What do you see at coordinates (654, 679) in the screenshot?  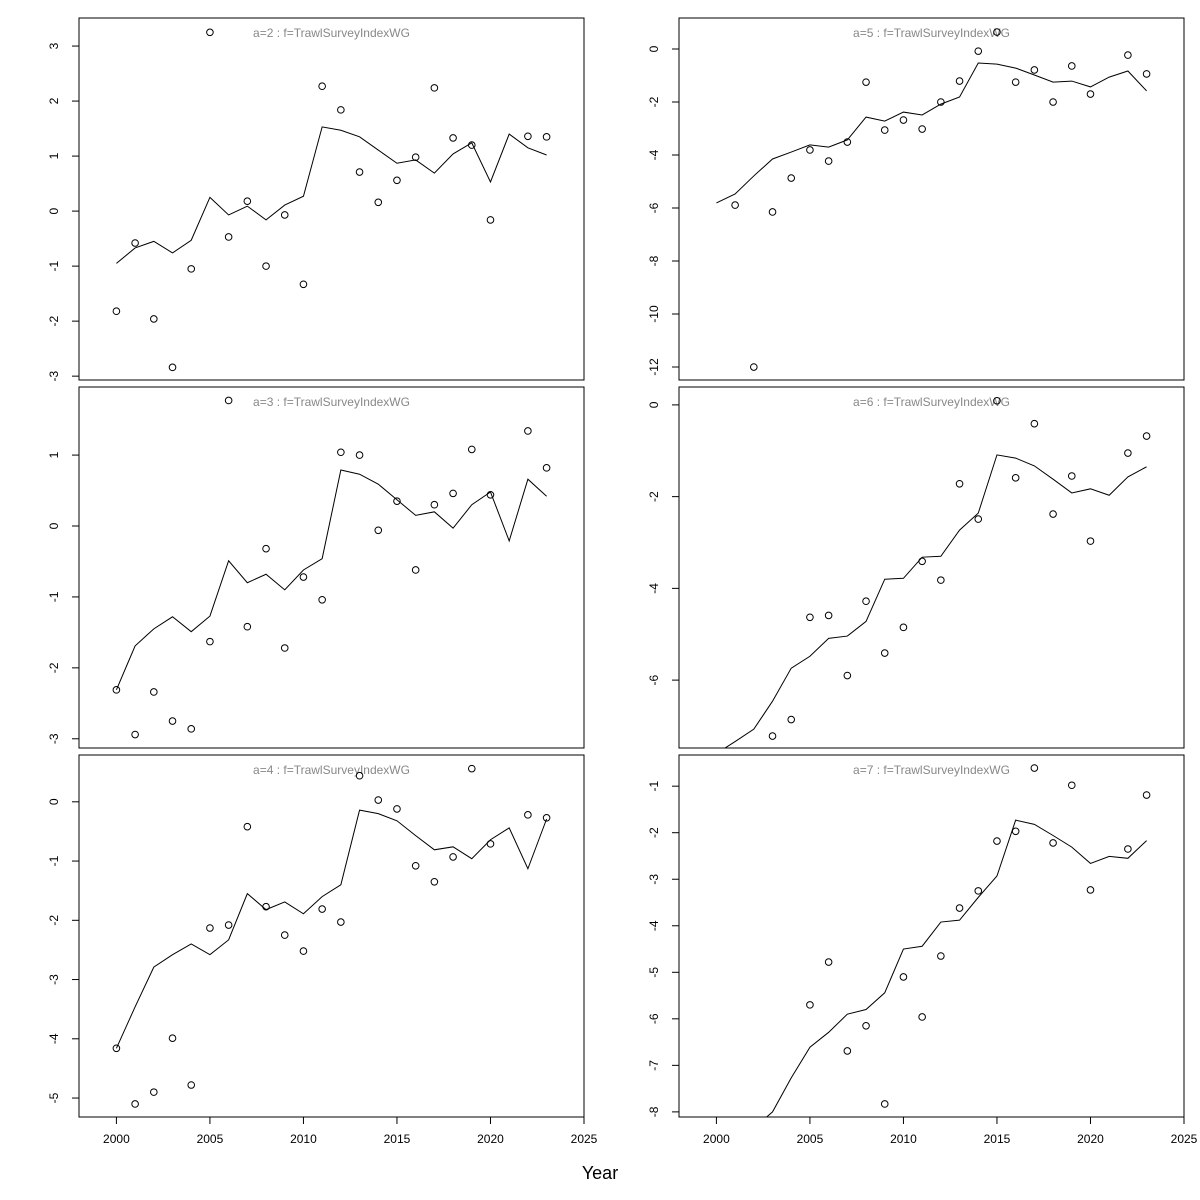 I see `y-tick-label: -6` at bounding box center [654, 679].